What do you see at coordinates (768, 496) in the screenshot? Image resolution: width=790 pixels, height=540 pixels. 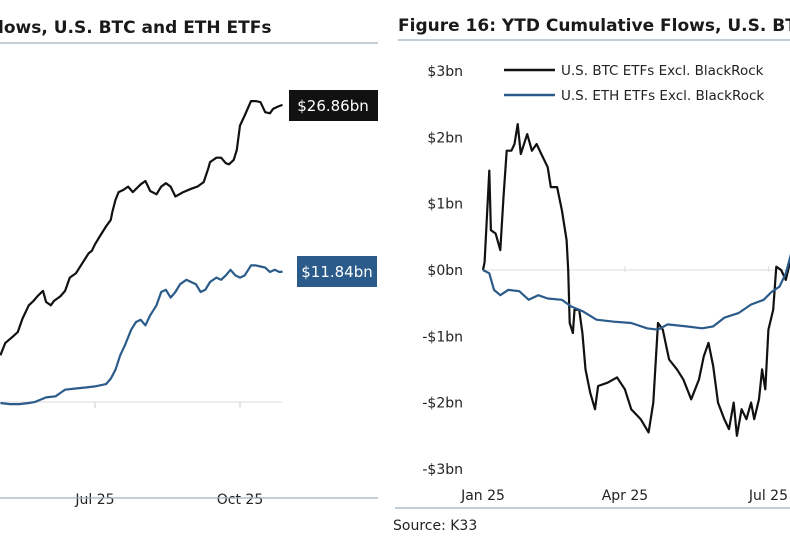 I see `right-x-tick-label: Jul 25` at bounding box center [768, 496].